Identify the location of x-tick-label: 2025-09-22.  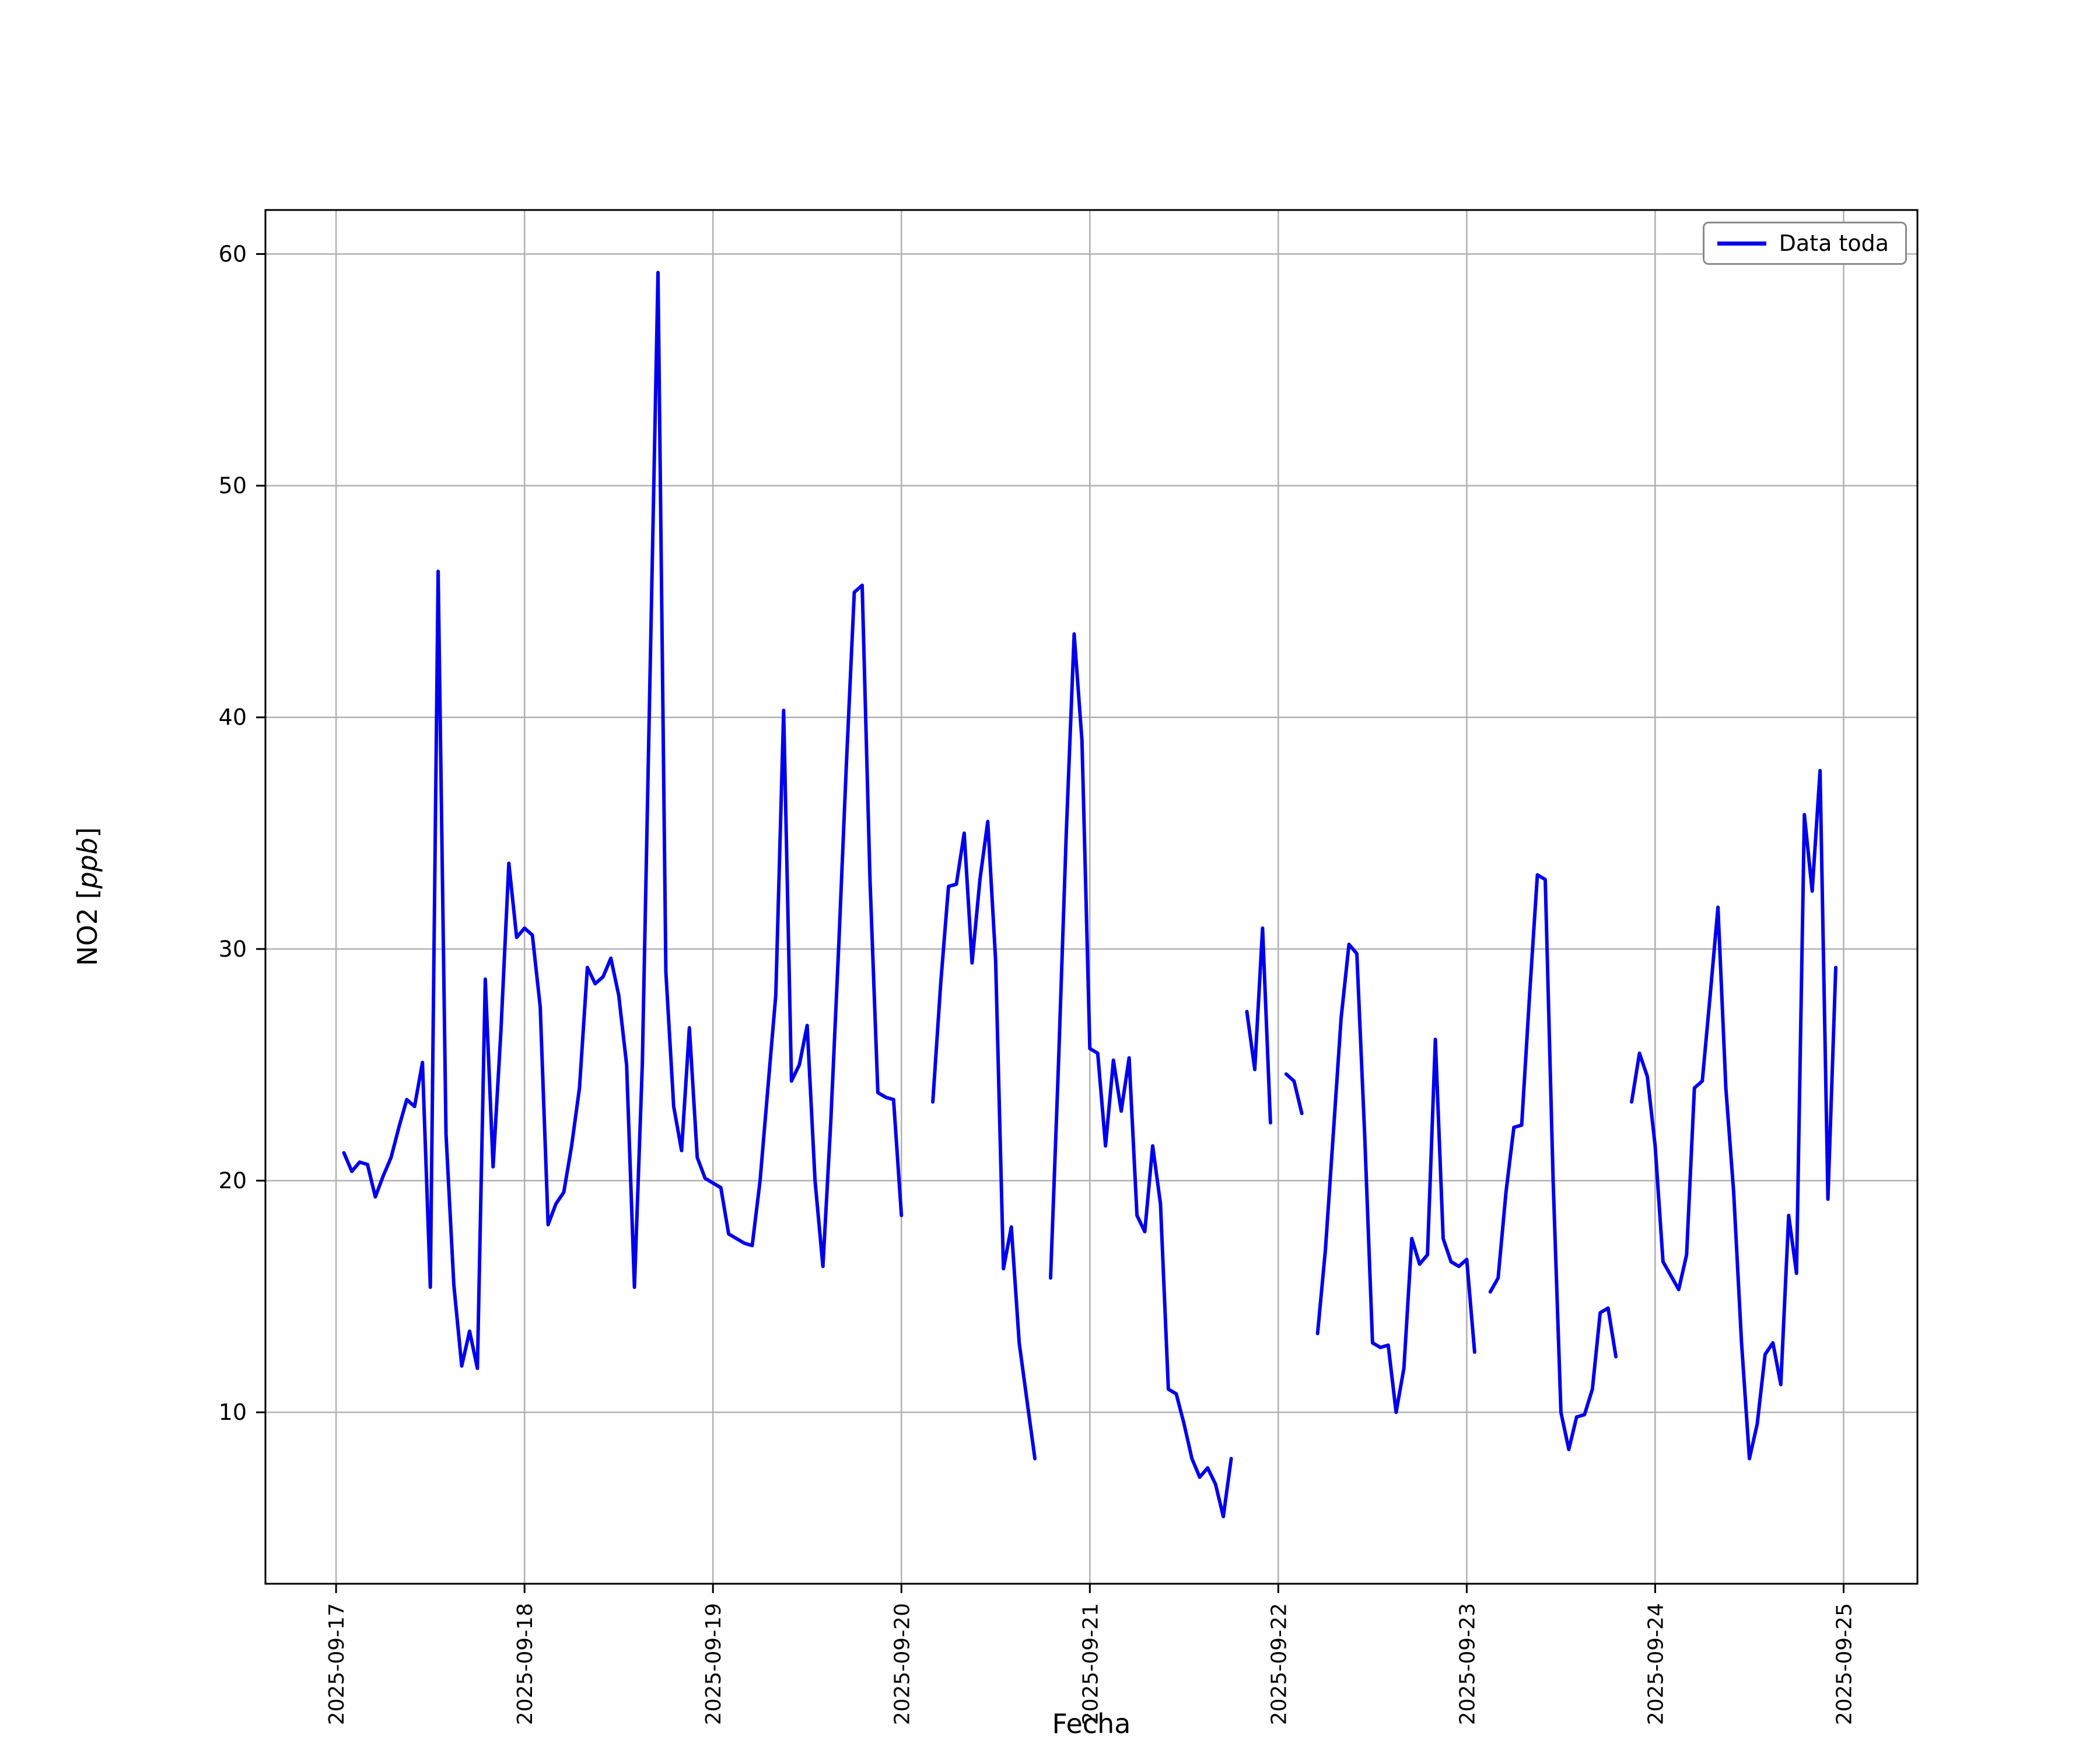
(1279, 1664).